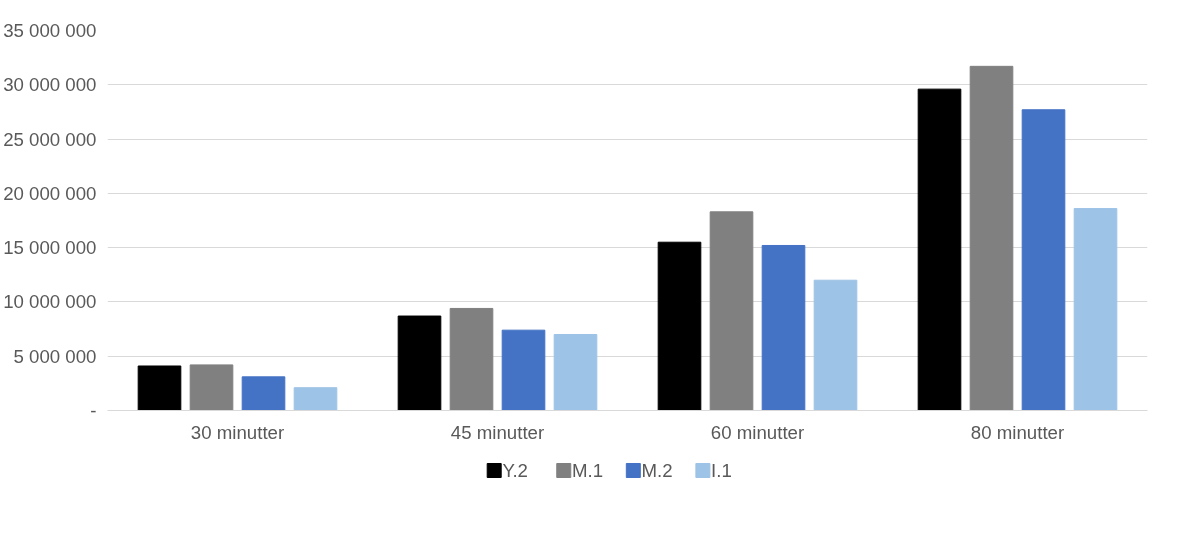 Image resolution: width=1187 pixels, height=547 pixels. I want to click on legend-label: I.1, so click(721, 470).